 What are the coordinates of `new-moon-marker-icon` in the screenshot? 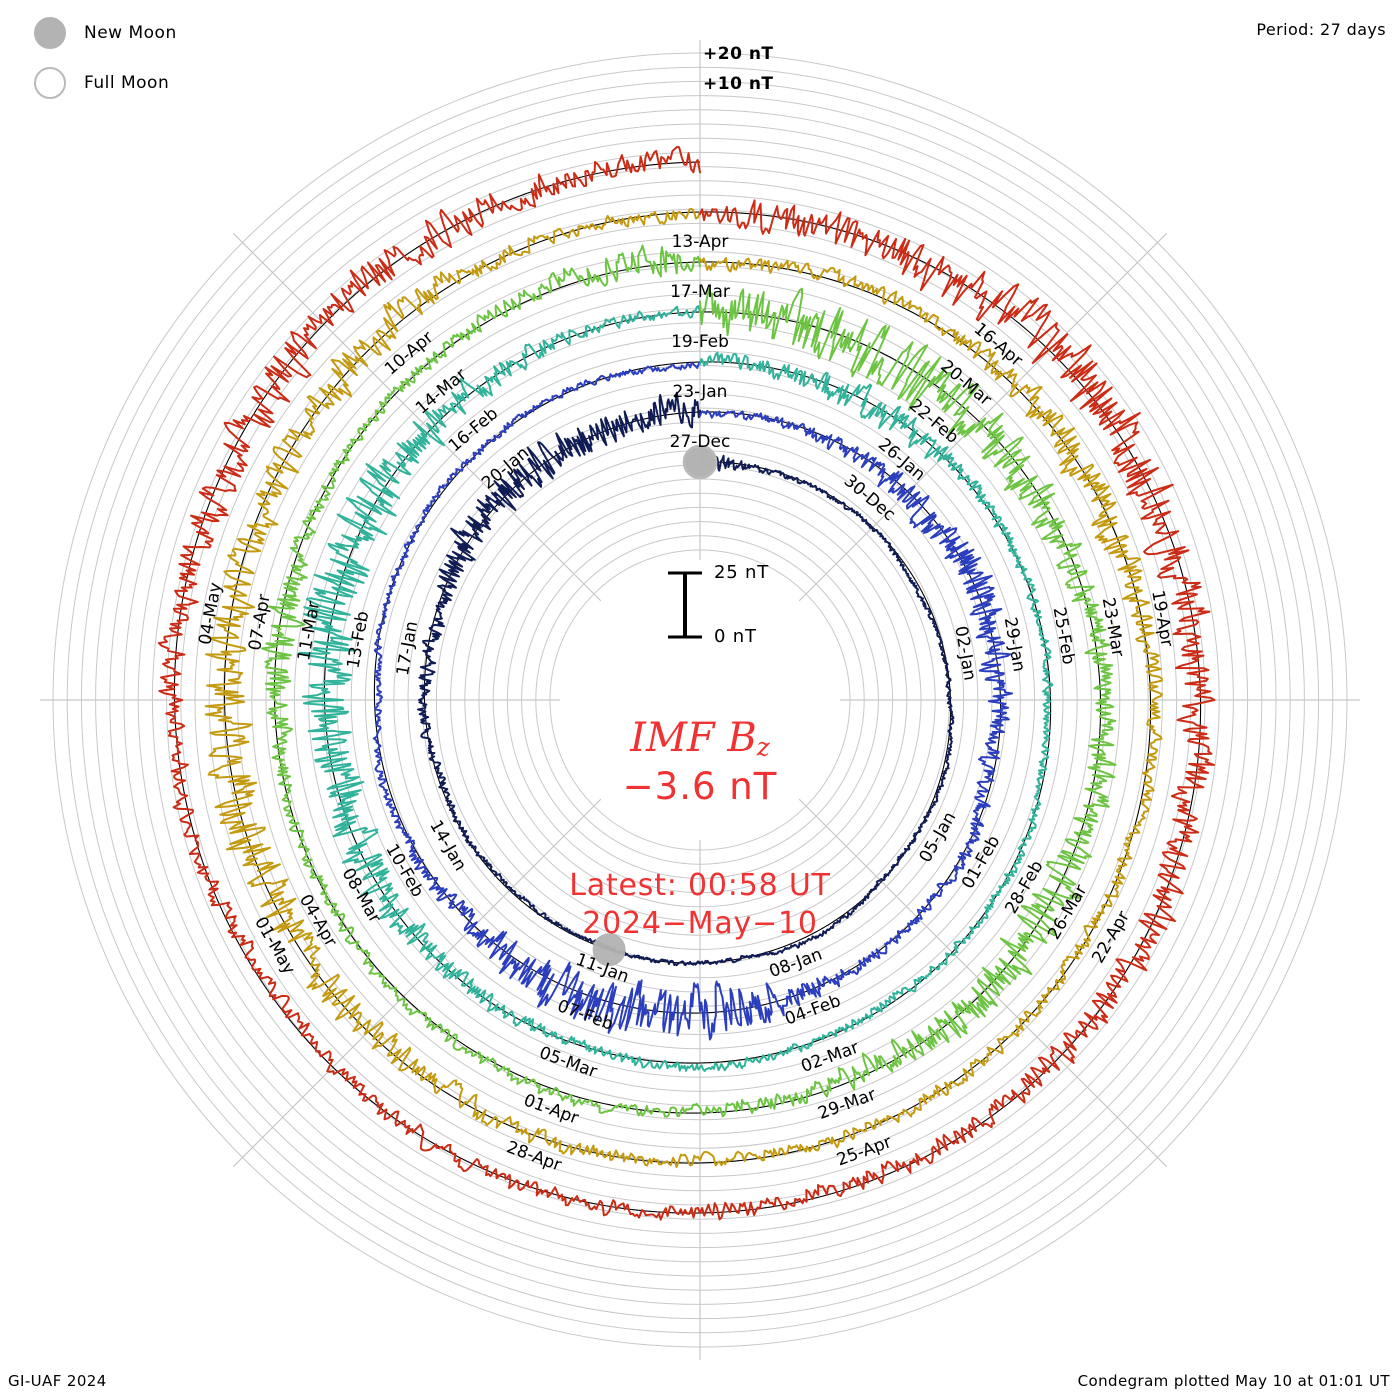 It's located at (609, 950).